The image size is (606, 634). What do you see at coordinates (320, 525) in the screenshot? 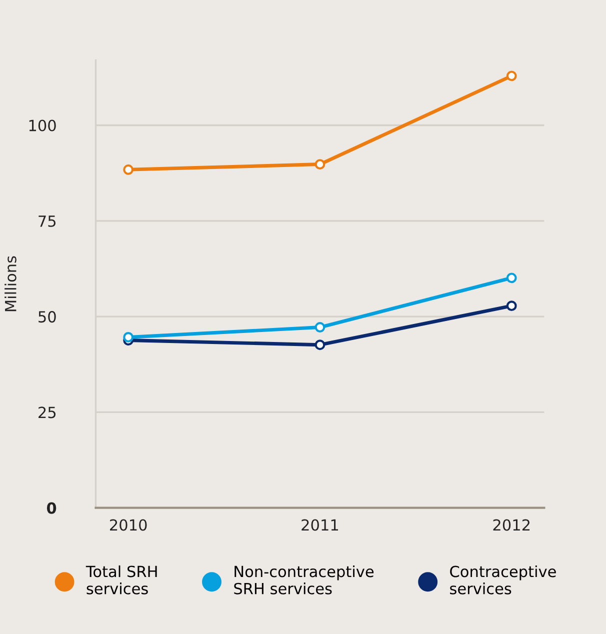
I see `x-tick-label: 2011` at bounding box center [320, 525].